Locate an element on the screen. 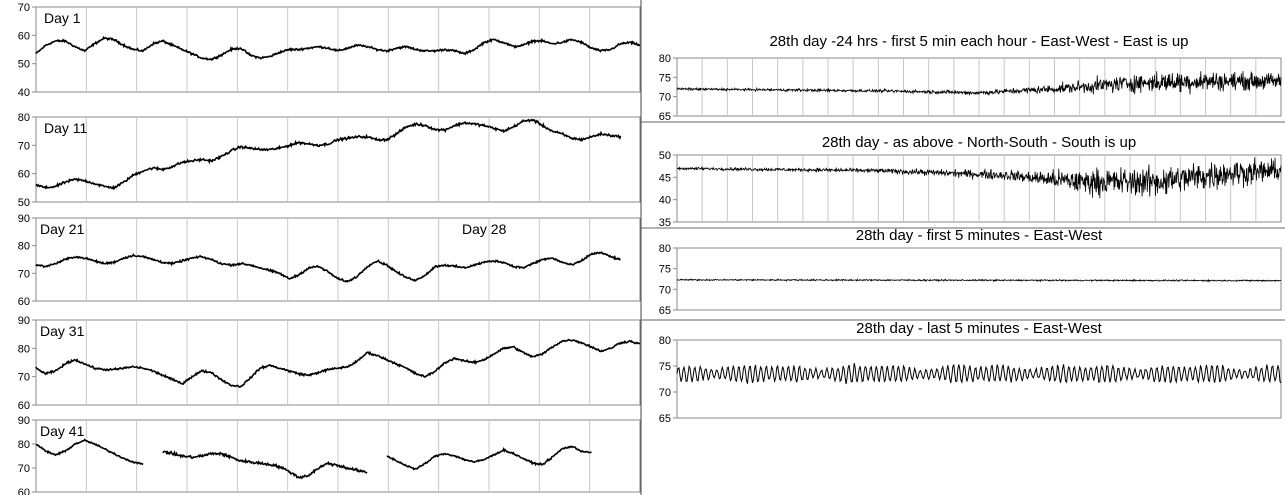 The image size is (1285, 495). chart-title: 28th day - first 5 minutes - East-West is located at coordinates (979, 235).